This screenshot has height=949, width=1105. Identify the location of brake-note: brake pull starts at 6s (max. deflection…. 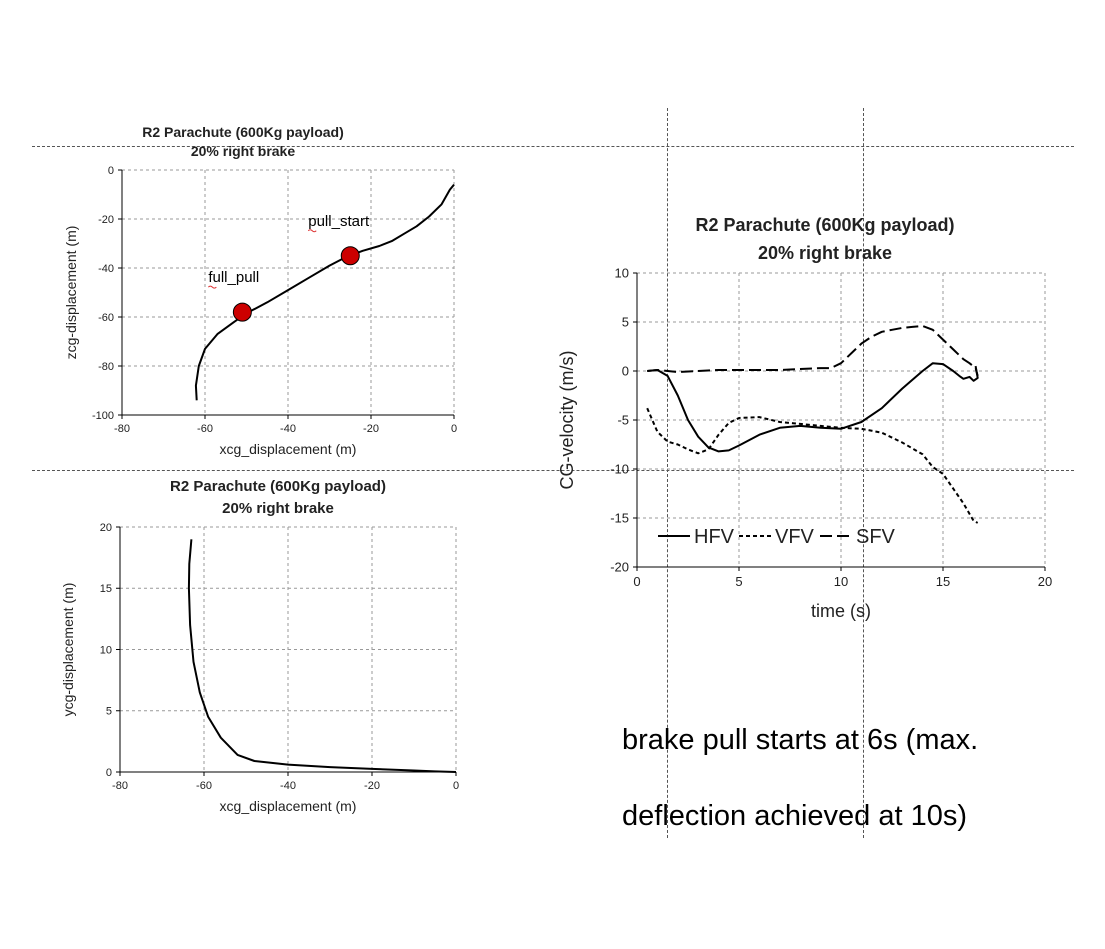
(800, 778).